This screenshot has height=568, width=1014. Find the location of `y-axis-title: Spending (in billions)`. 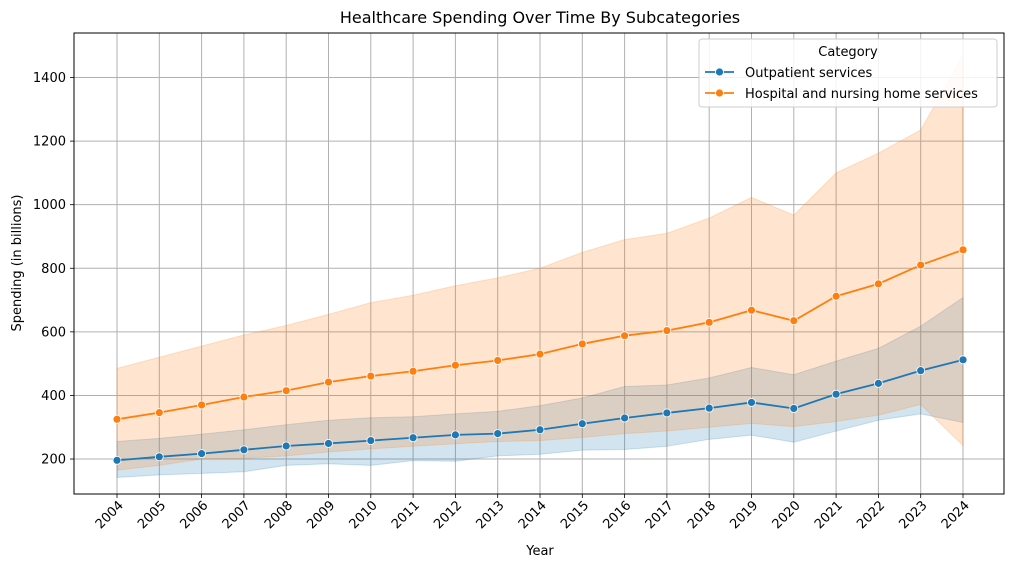

y-axis-title: Spending (in billions) is located at coordinates (17, 262).